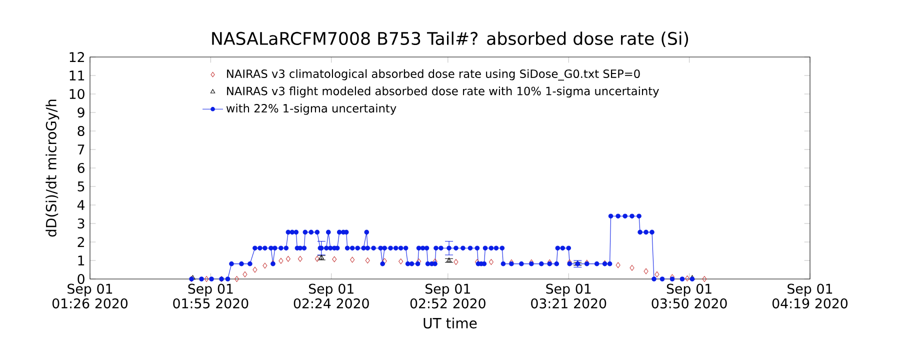 Image resolution: width=900 pixels, height=350 pixels. What do you see at coordinates (81, 261) in the screenshot?
I see `y-tick-label: 1` at bounding box center [81, 261].